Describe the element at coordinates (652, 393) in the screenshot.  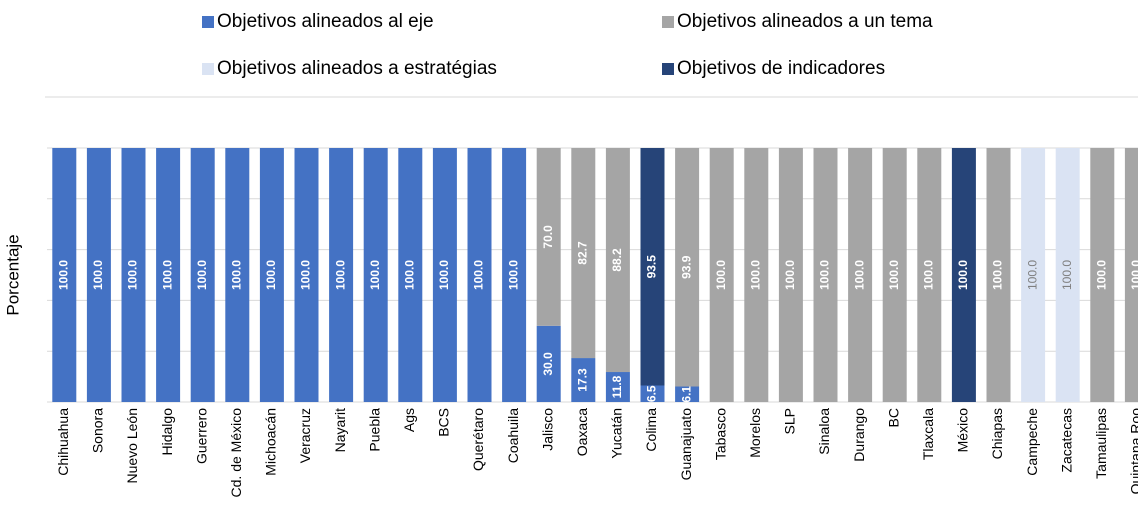
I see `value-label: 6.5` at that location.